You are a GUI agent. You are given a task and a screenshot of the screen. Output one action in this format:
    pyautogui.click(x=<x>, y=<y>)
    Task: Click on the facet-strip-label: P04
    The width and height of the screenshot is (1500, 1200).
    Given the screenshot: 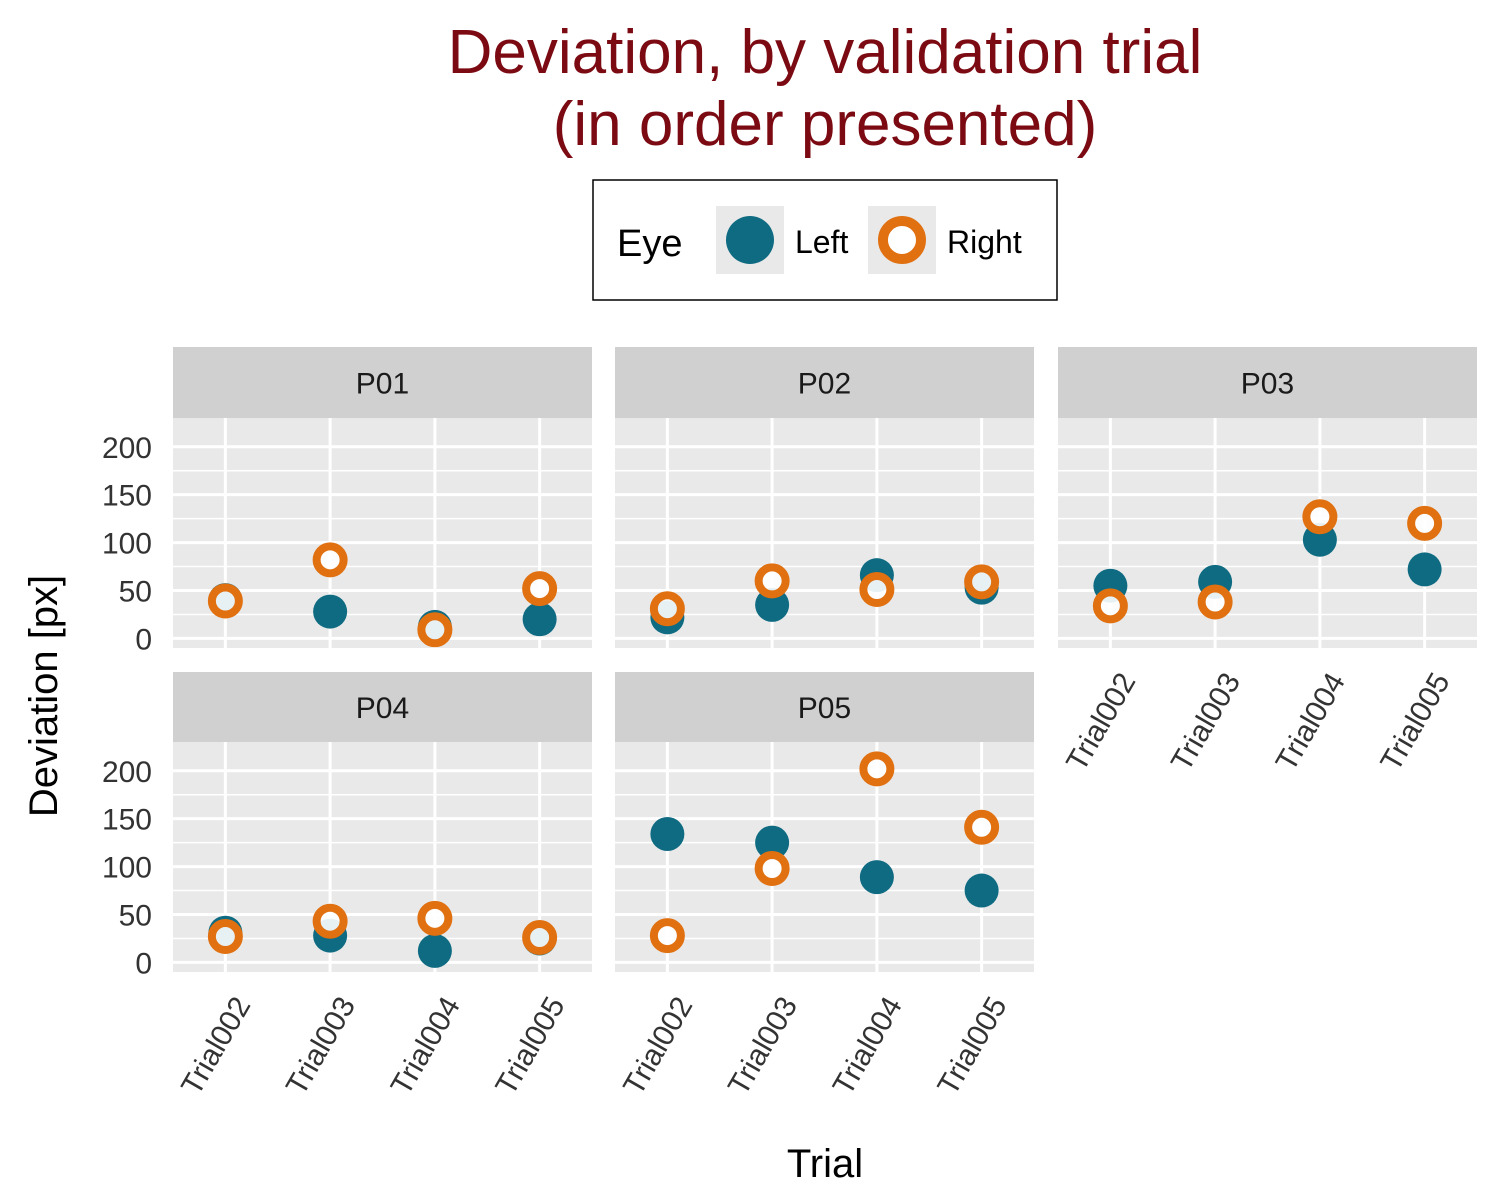 What is the action you would take?
    pyautogui.click(x=382, y=708)
    